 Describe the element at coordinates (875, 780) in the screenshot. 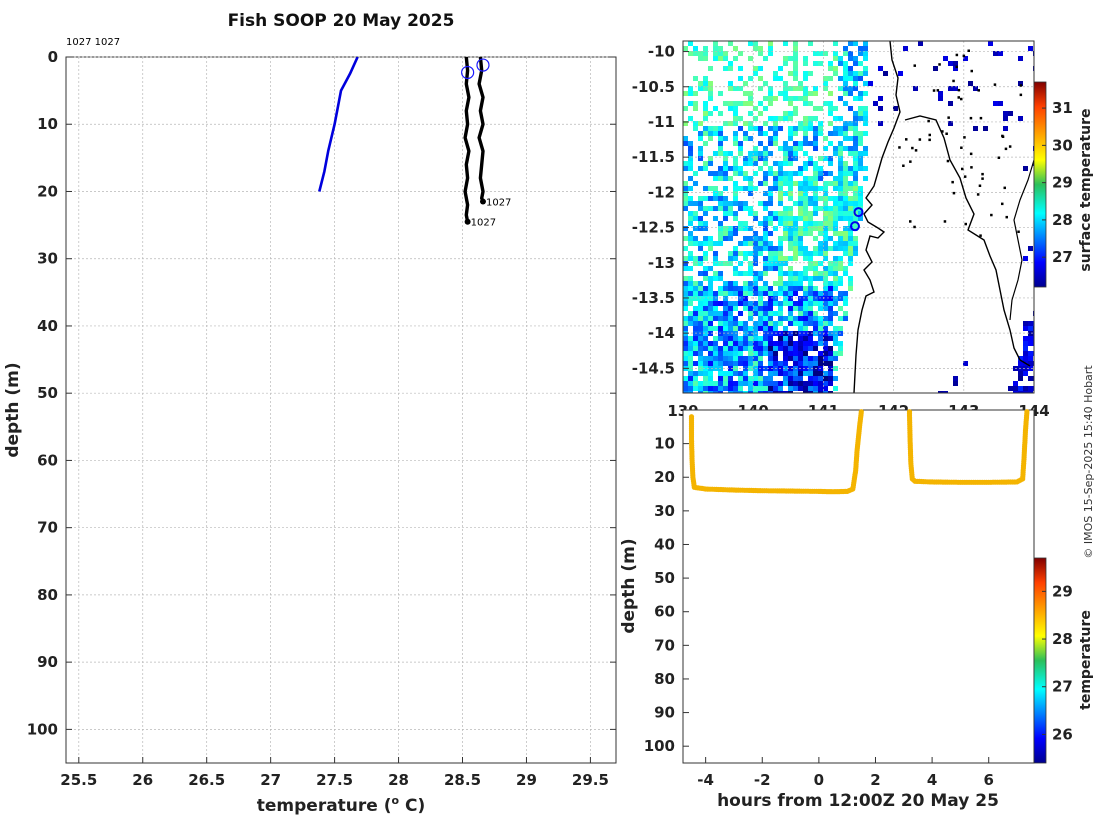

I see `track-x-tick-label: 2` at that location.